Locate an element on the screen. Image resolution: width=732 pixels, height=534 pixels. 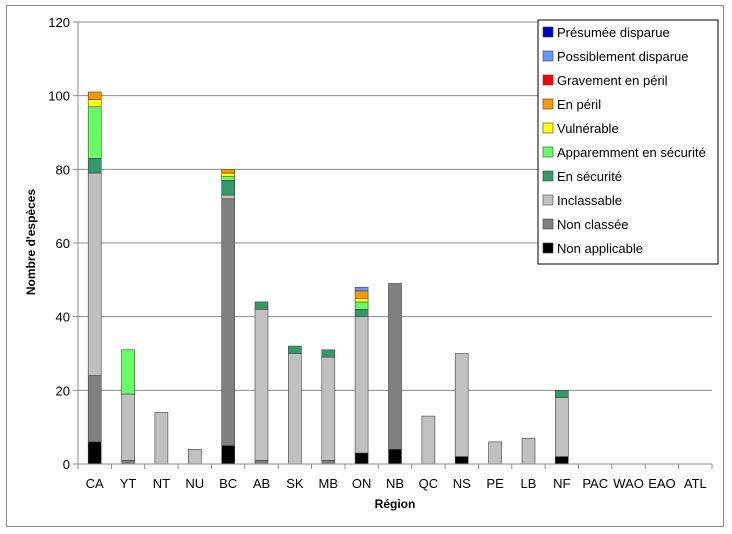
x-tick-label-eao: EAO is located at coordinates (661, 483).